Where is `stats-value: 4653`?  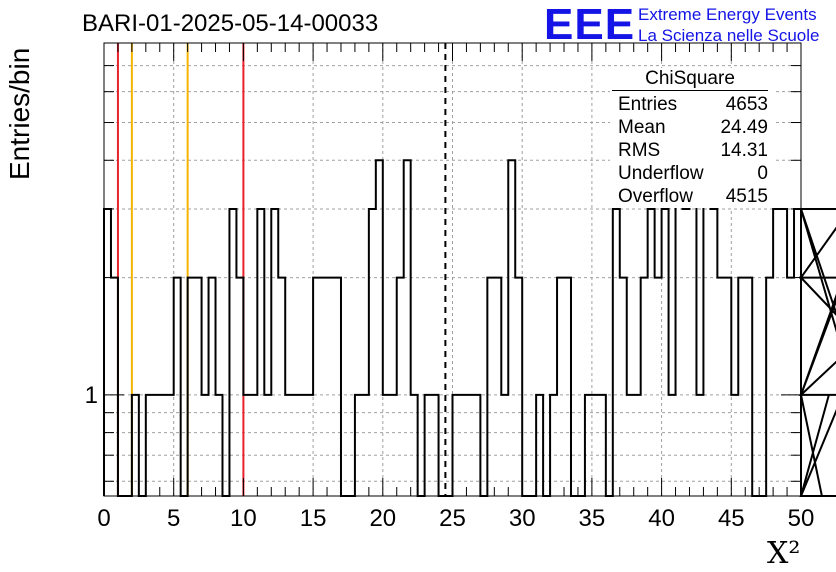
stats-value: 4653 is located at coordinates (746, 104).